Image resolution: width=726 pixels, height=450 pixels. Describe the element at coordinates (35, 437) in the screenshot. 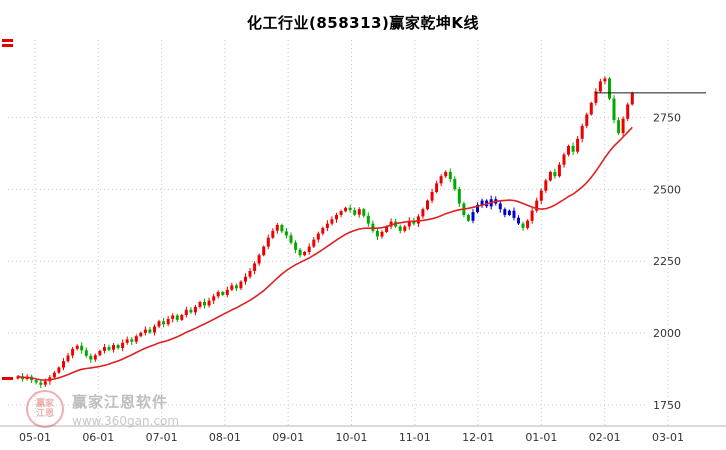

I see `x-axis-label: 05-01` at that location.